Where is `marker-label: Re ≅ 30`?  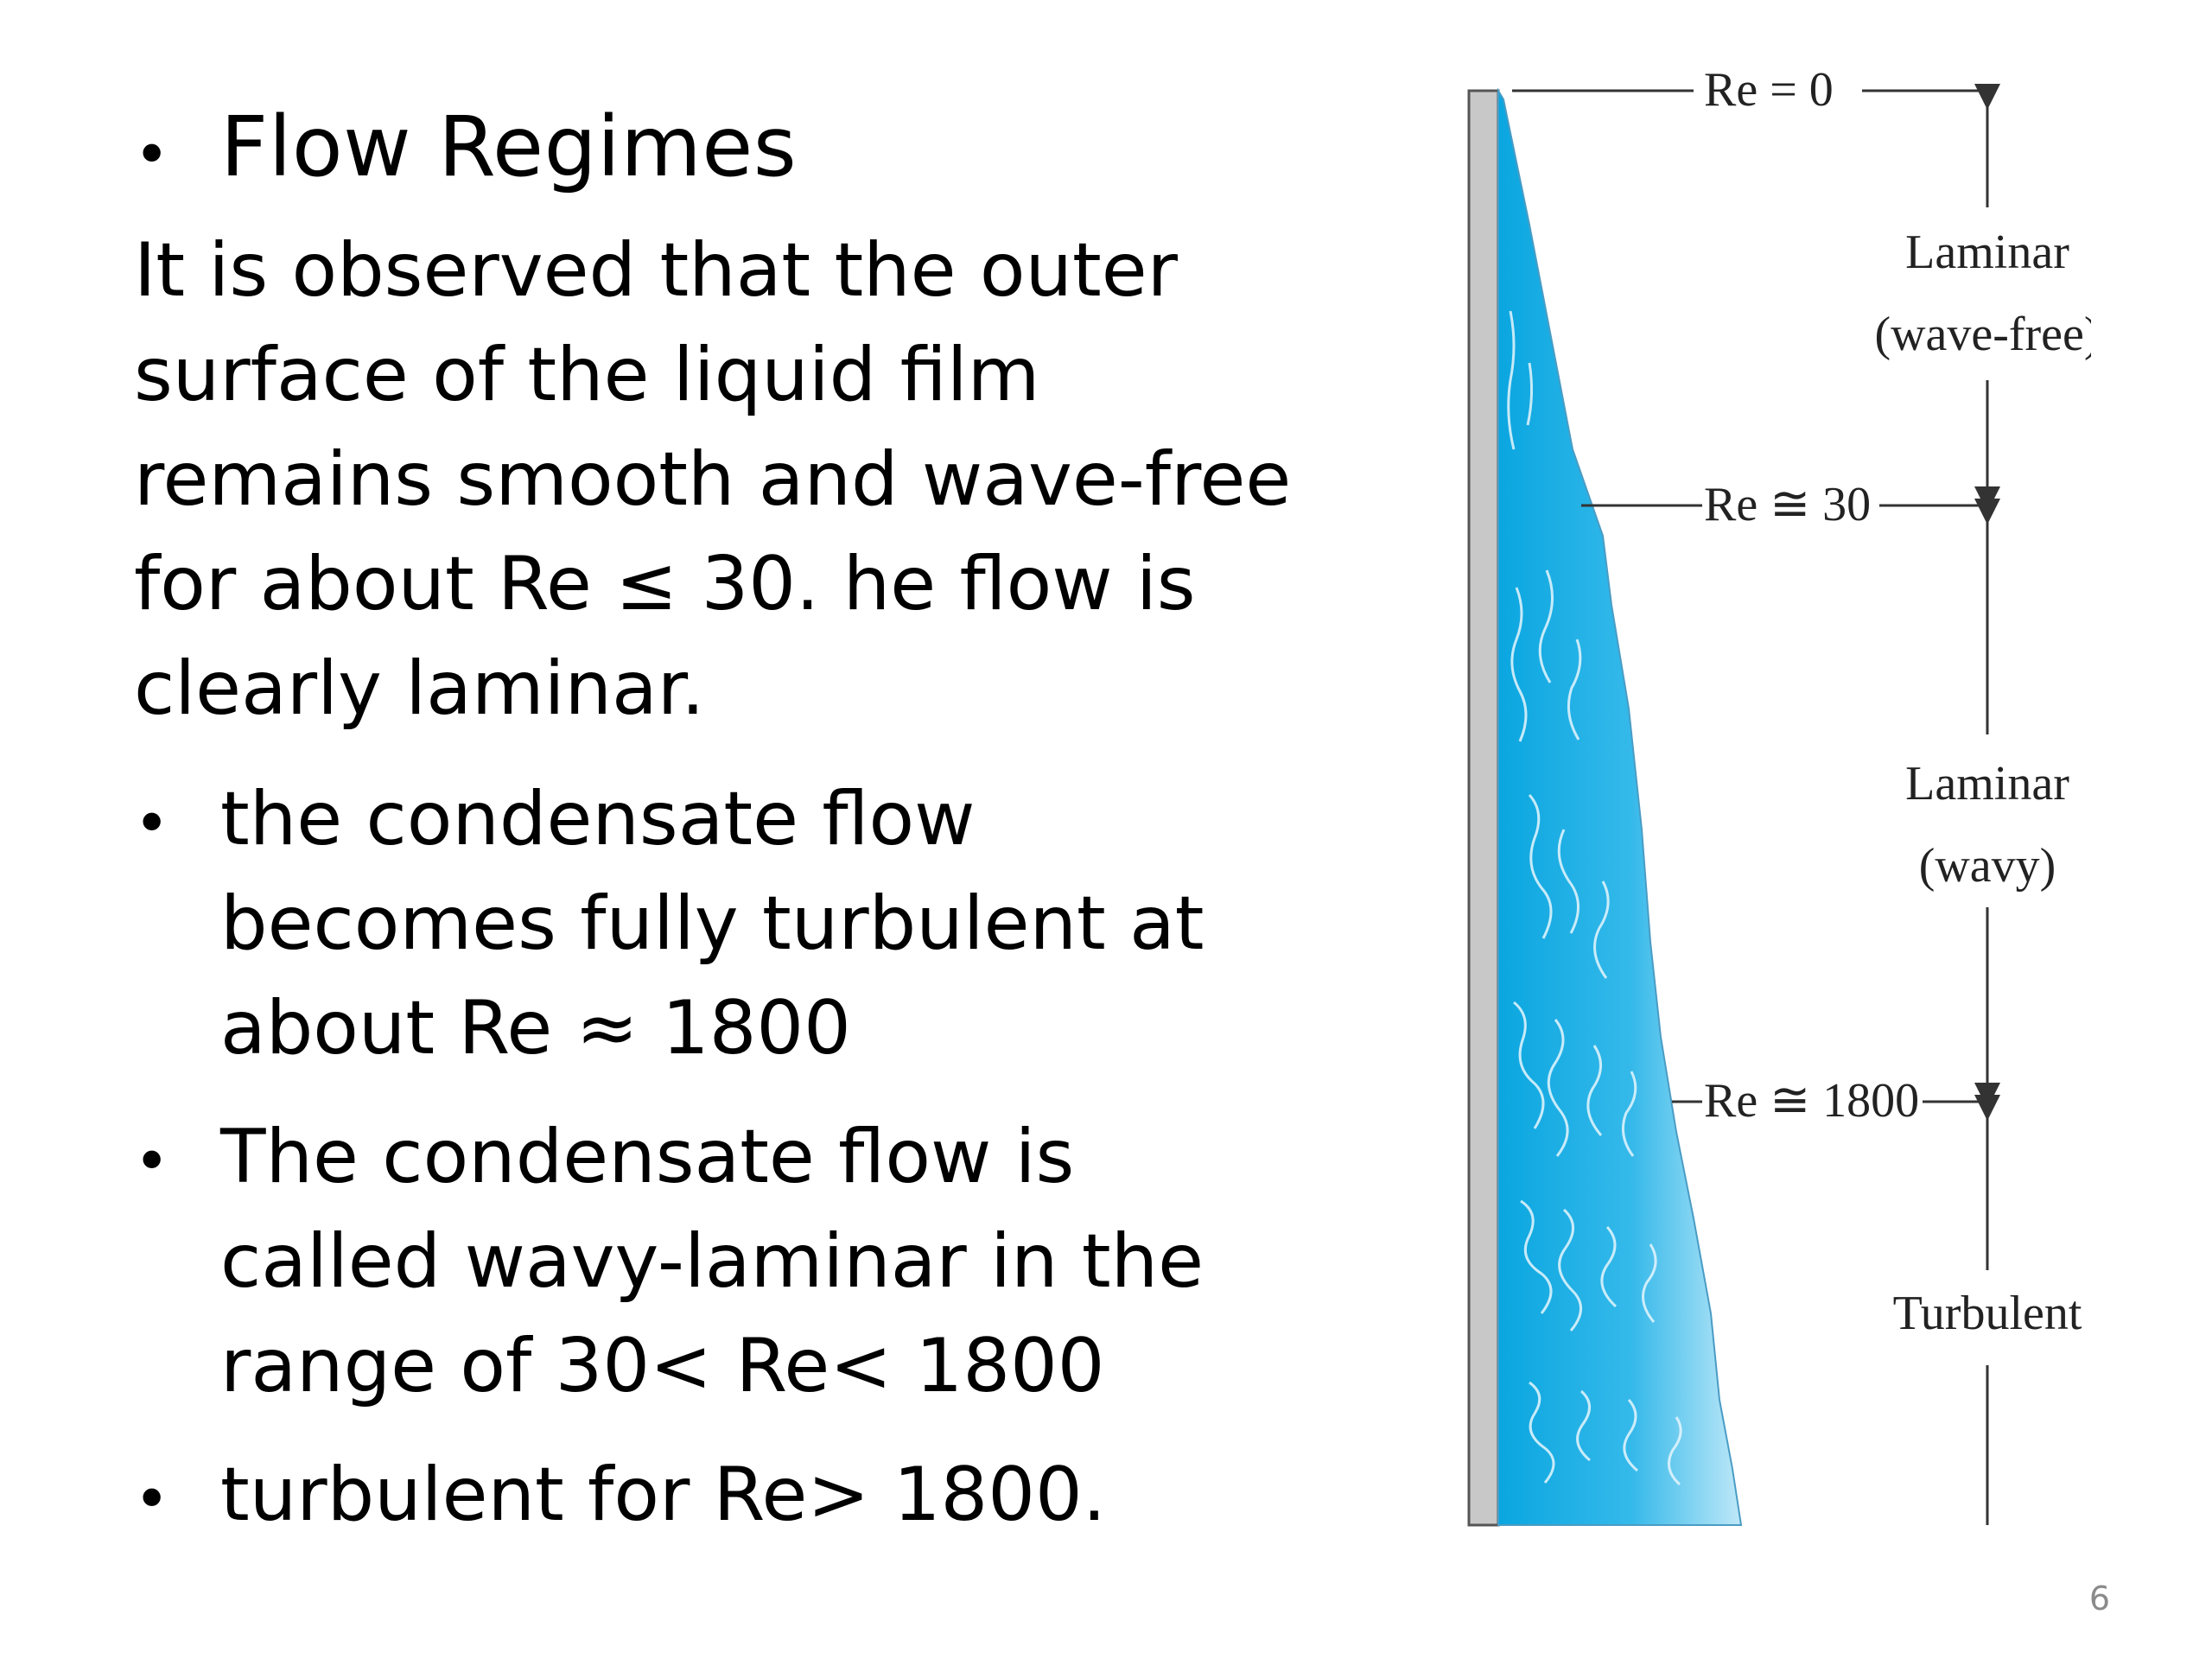
marker-label: Re ≅ 30 is located at coordinates (1787, 504).